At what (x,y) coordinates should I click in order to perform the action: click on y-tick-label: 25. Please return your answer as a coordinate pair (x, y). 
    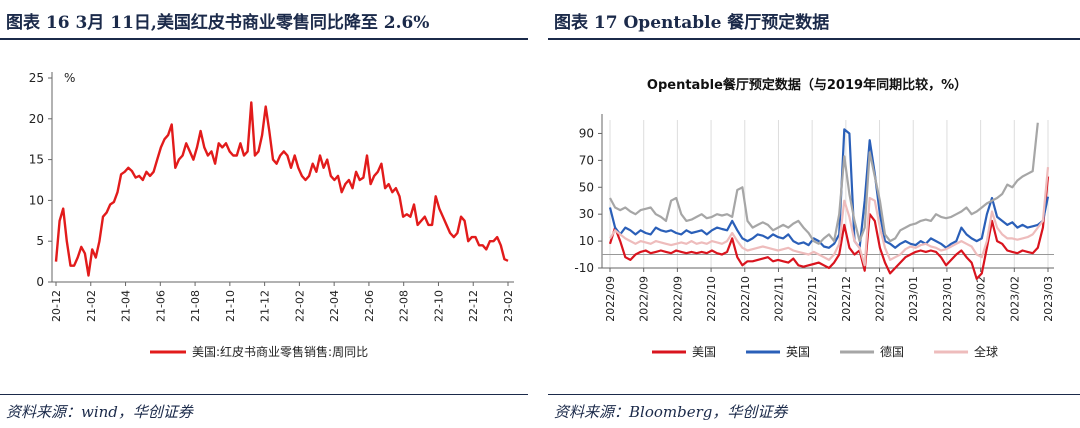
    Looking at the image, I should click on (36, 78).